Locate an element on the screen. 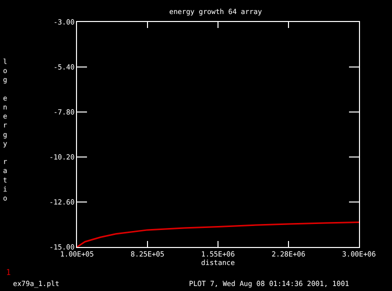  line-series is located at coordinates (218, 234).